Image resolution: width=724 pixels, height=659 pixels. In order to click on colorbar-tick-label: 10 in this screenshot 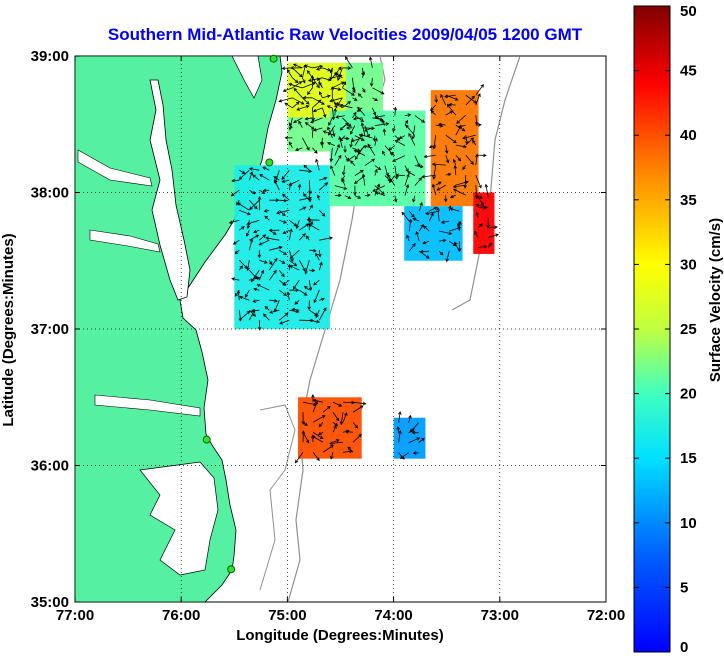, I will do `click(688, 523)`.